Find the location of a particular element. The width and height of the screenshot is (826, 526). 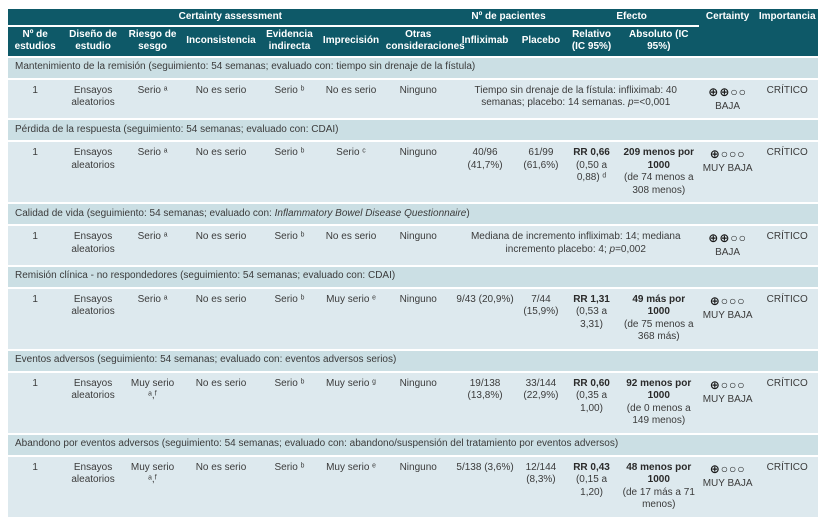

certainty-symbols: ⊕⊕○○ is located at coordinates (727, 91).